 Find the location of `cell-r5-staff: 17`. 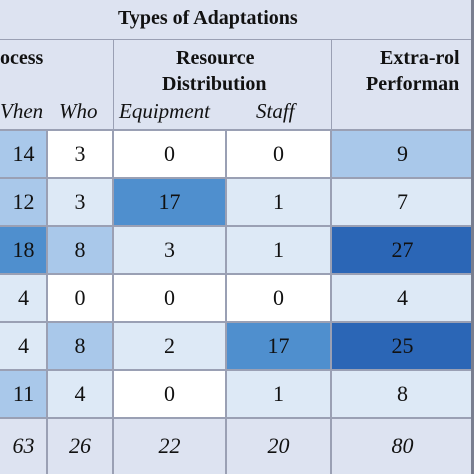

cell-r5-staff: 17 is located at coordinates (278, 346).